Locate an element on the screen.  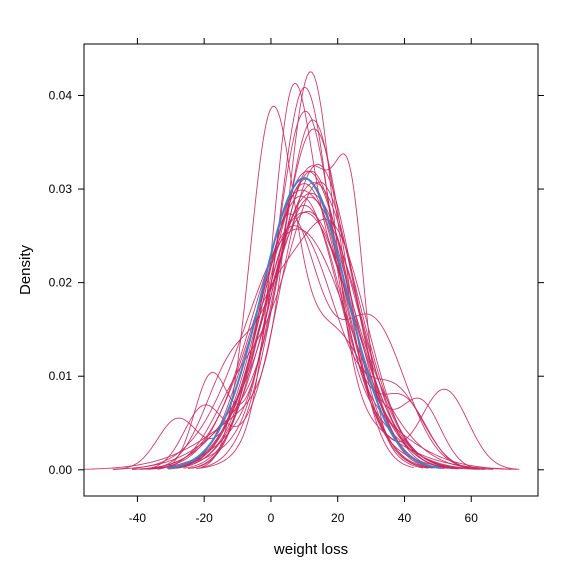
x-tick-label: 40 is located at coordinates (405, 518).